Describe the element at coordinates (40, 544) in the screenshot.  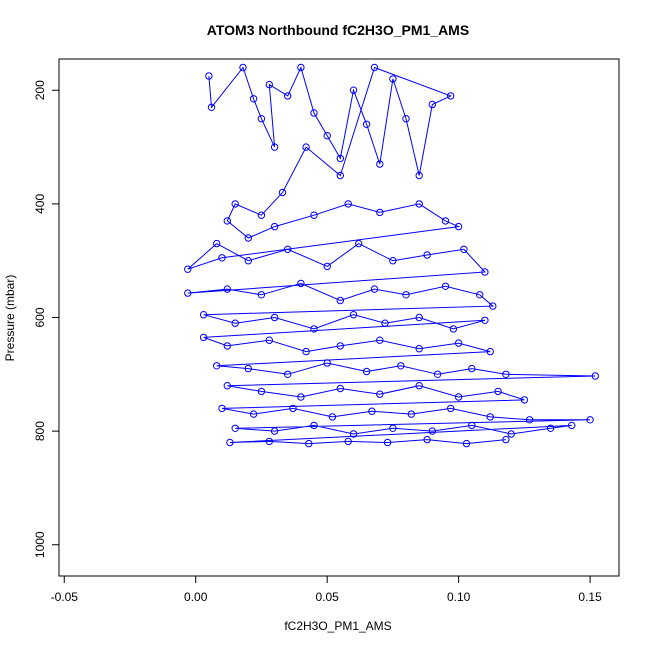
I see `y-tick-label: 1000` at that location.